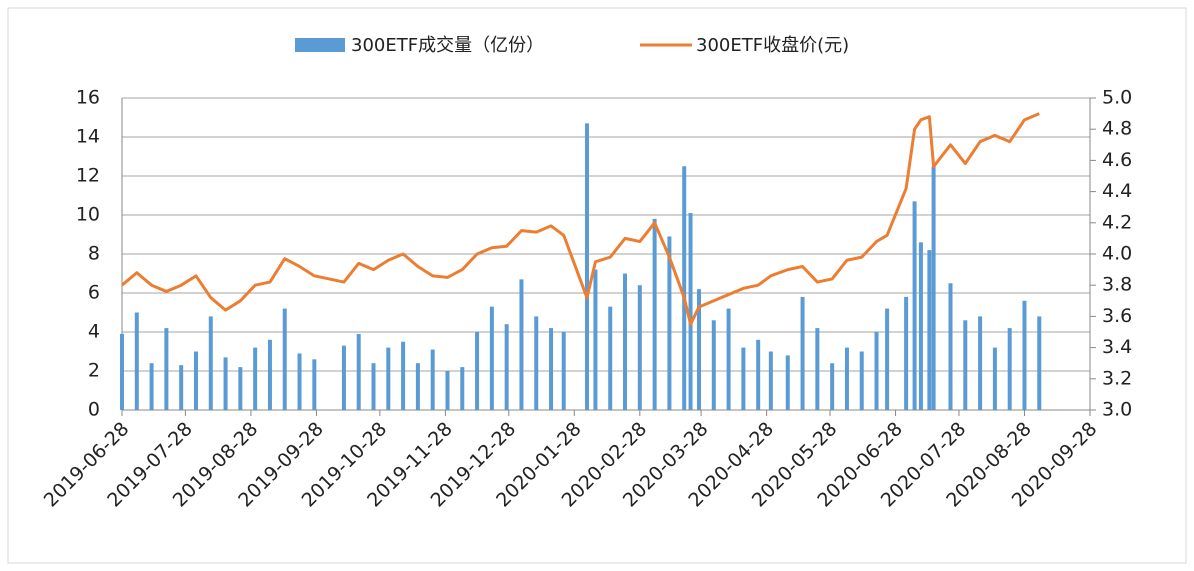  I want to click on y-tick-label: 0, so click(94, 410).